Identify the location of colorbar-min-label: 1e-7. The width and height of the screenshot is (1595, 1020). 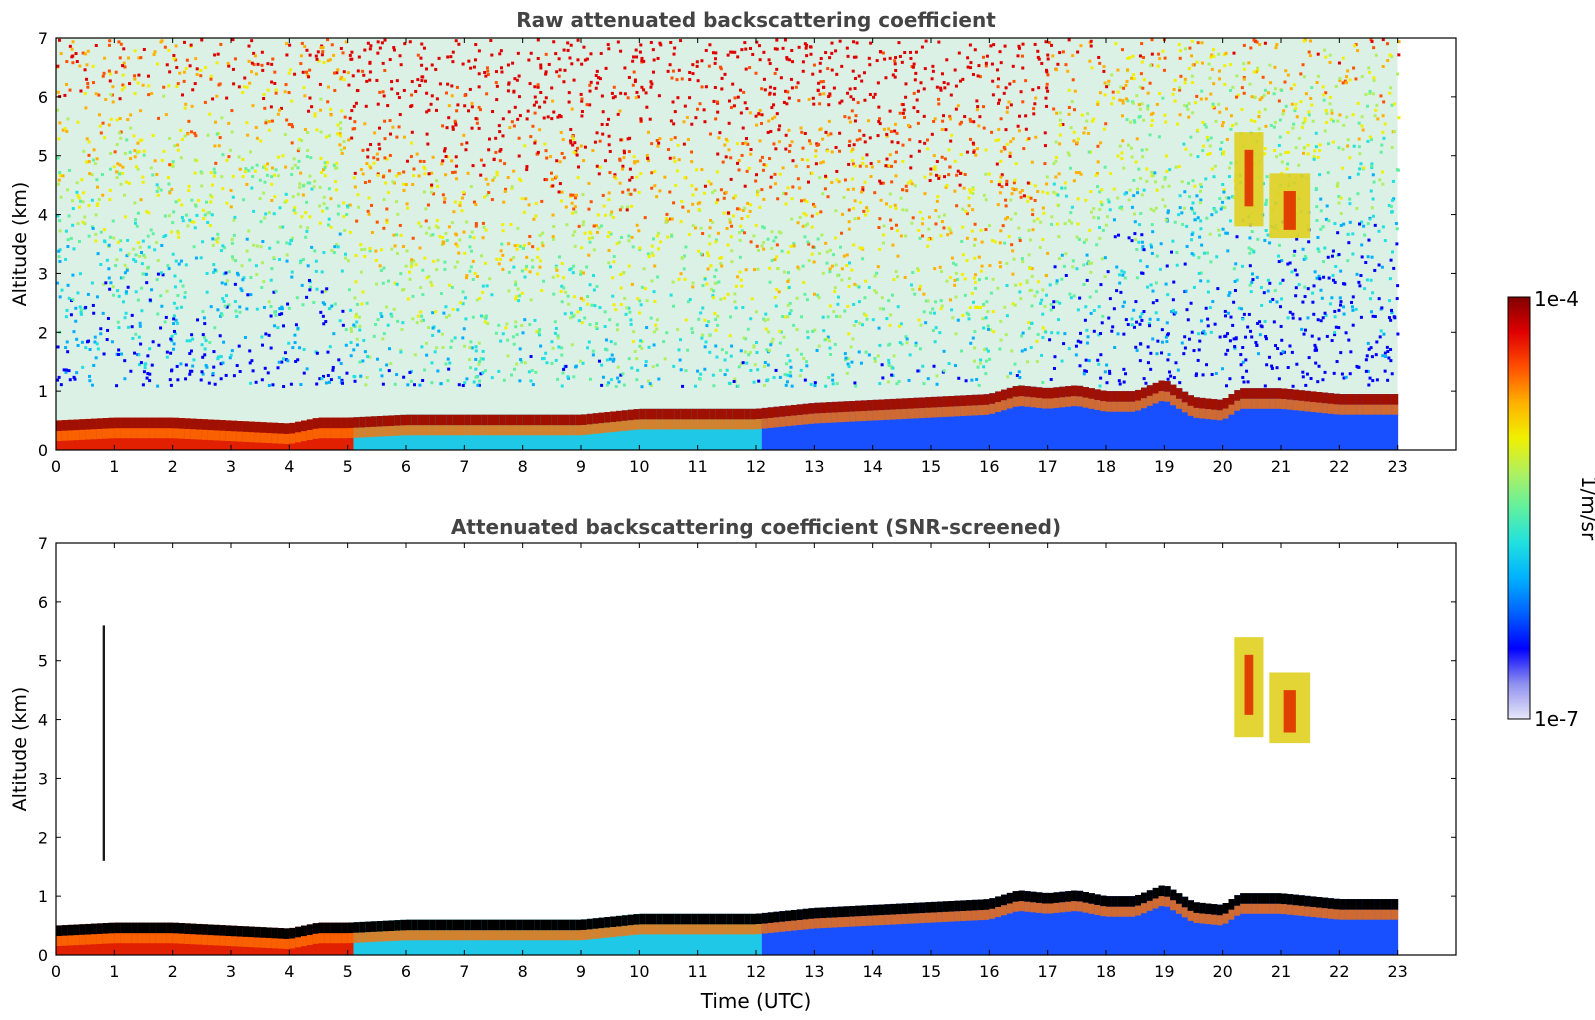
(1556, 719).